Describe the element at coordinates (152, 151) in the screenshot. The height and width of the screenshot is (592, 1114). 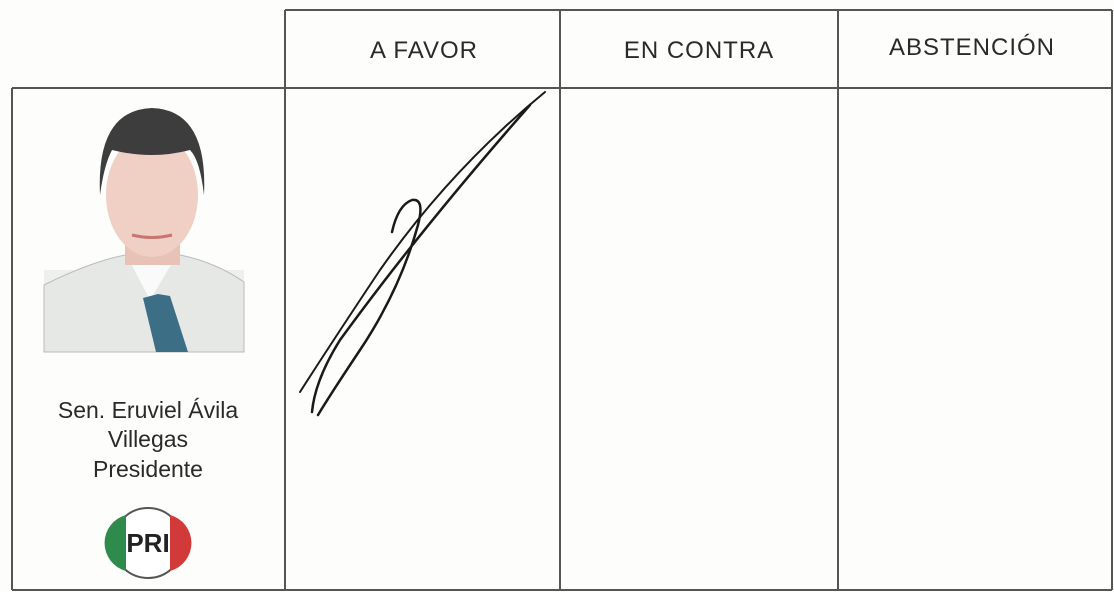
I see `portrait-hair` at that location.